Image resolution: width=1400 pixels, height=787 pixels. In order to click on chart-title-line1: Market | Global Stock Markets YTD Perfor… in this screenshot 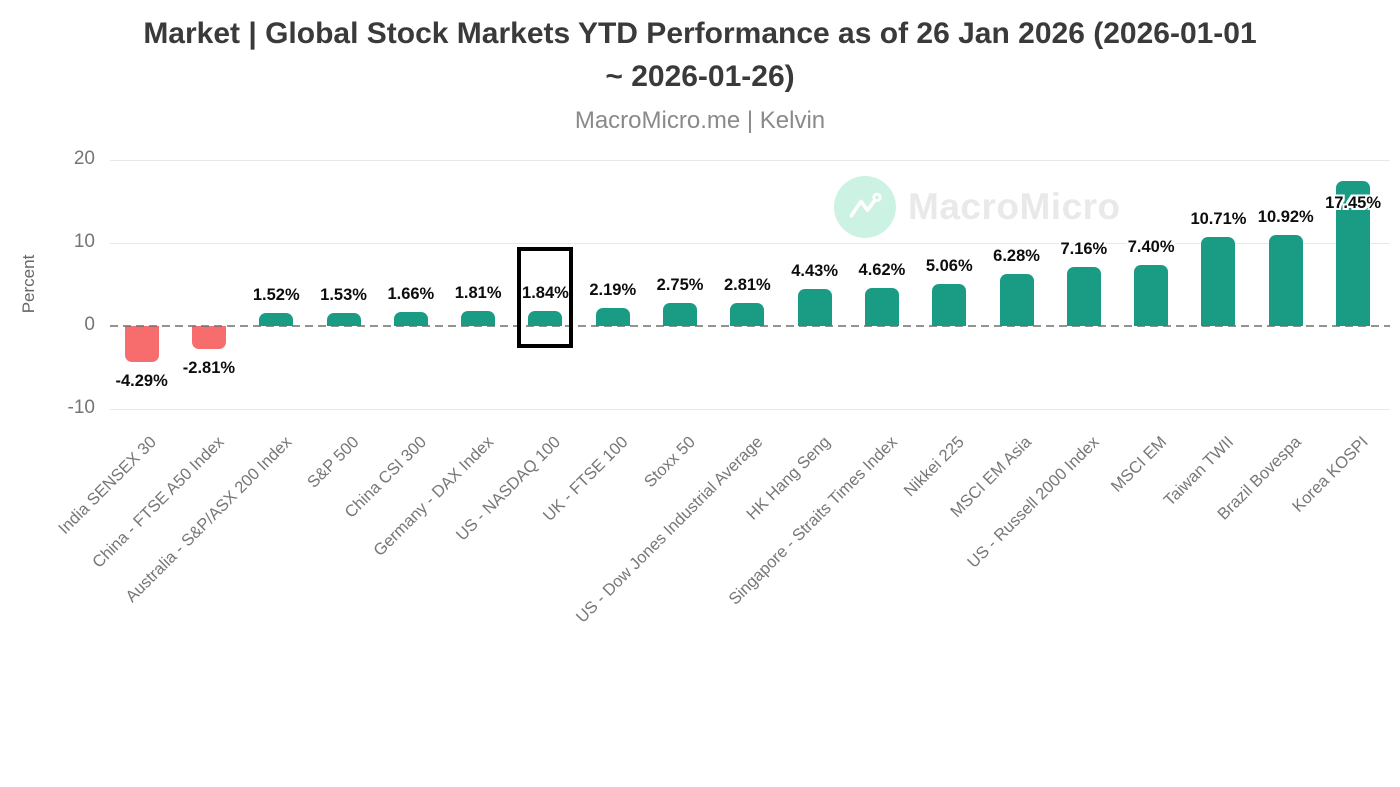, I will do `click(700, 33)`.